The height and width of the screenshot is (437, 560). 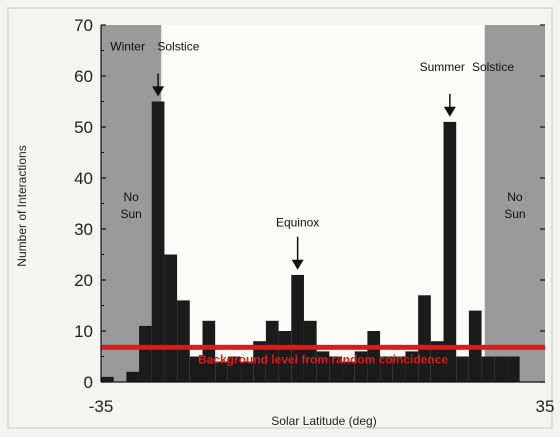 What do you see at coordinates (83, 178) in the screenshot?
I see `y-tick-label: 40` at bounding box center [83, 178].